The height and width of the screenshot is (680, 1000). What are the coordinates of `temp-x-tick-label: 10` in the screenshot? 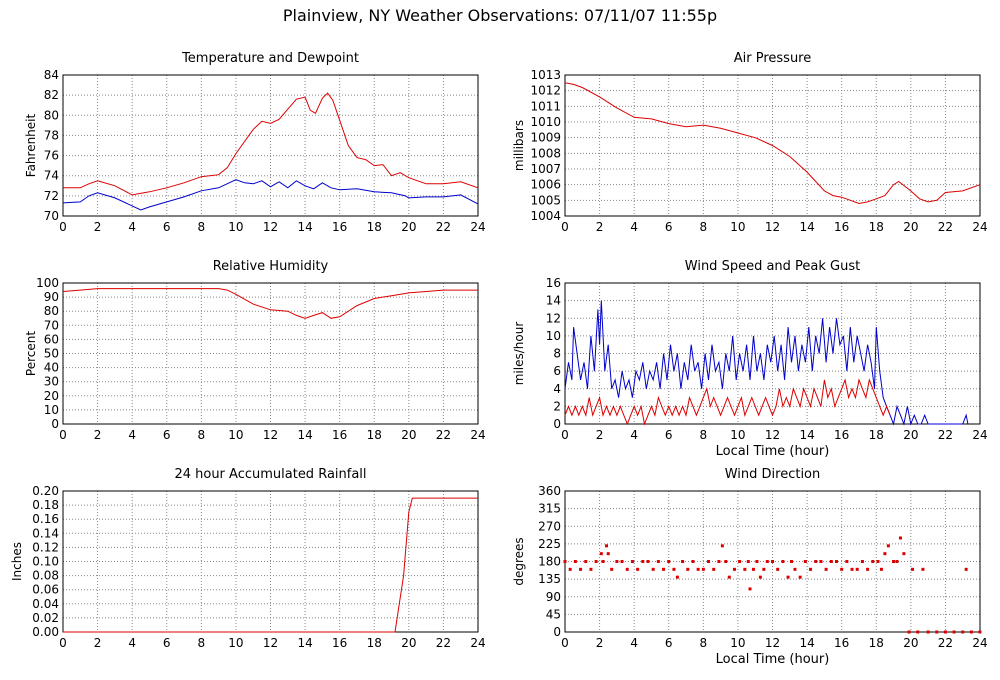 It's located at (235, 227).